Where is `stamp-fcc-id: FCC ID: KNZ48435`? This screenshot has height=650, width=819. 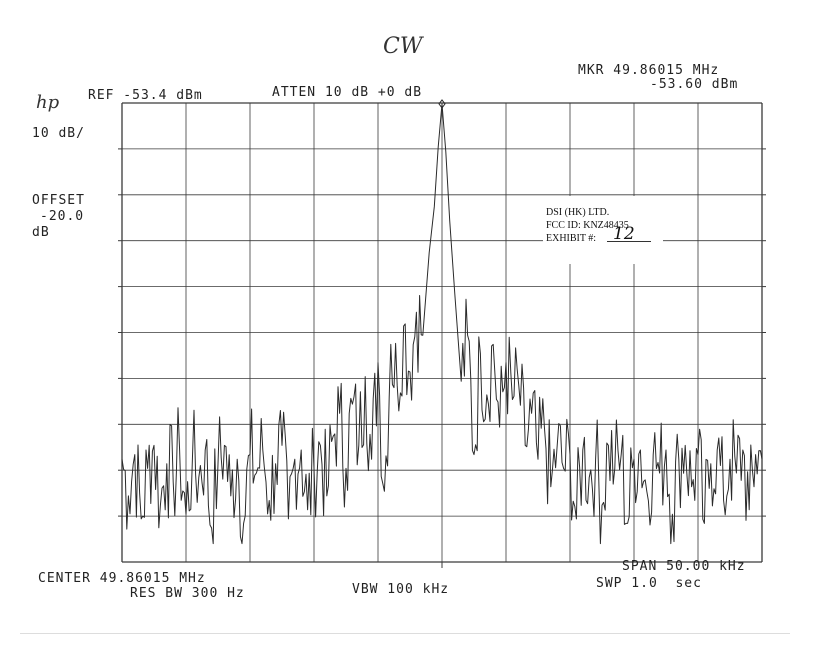 stamp-fcc-id: FCC ID: KNZ48435 is located at coordinates (587, 225).